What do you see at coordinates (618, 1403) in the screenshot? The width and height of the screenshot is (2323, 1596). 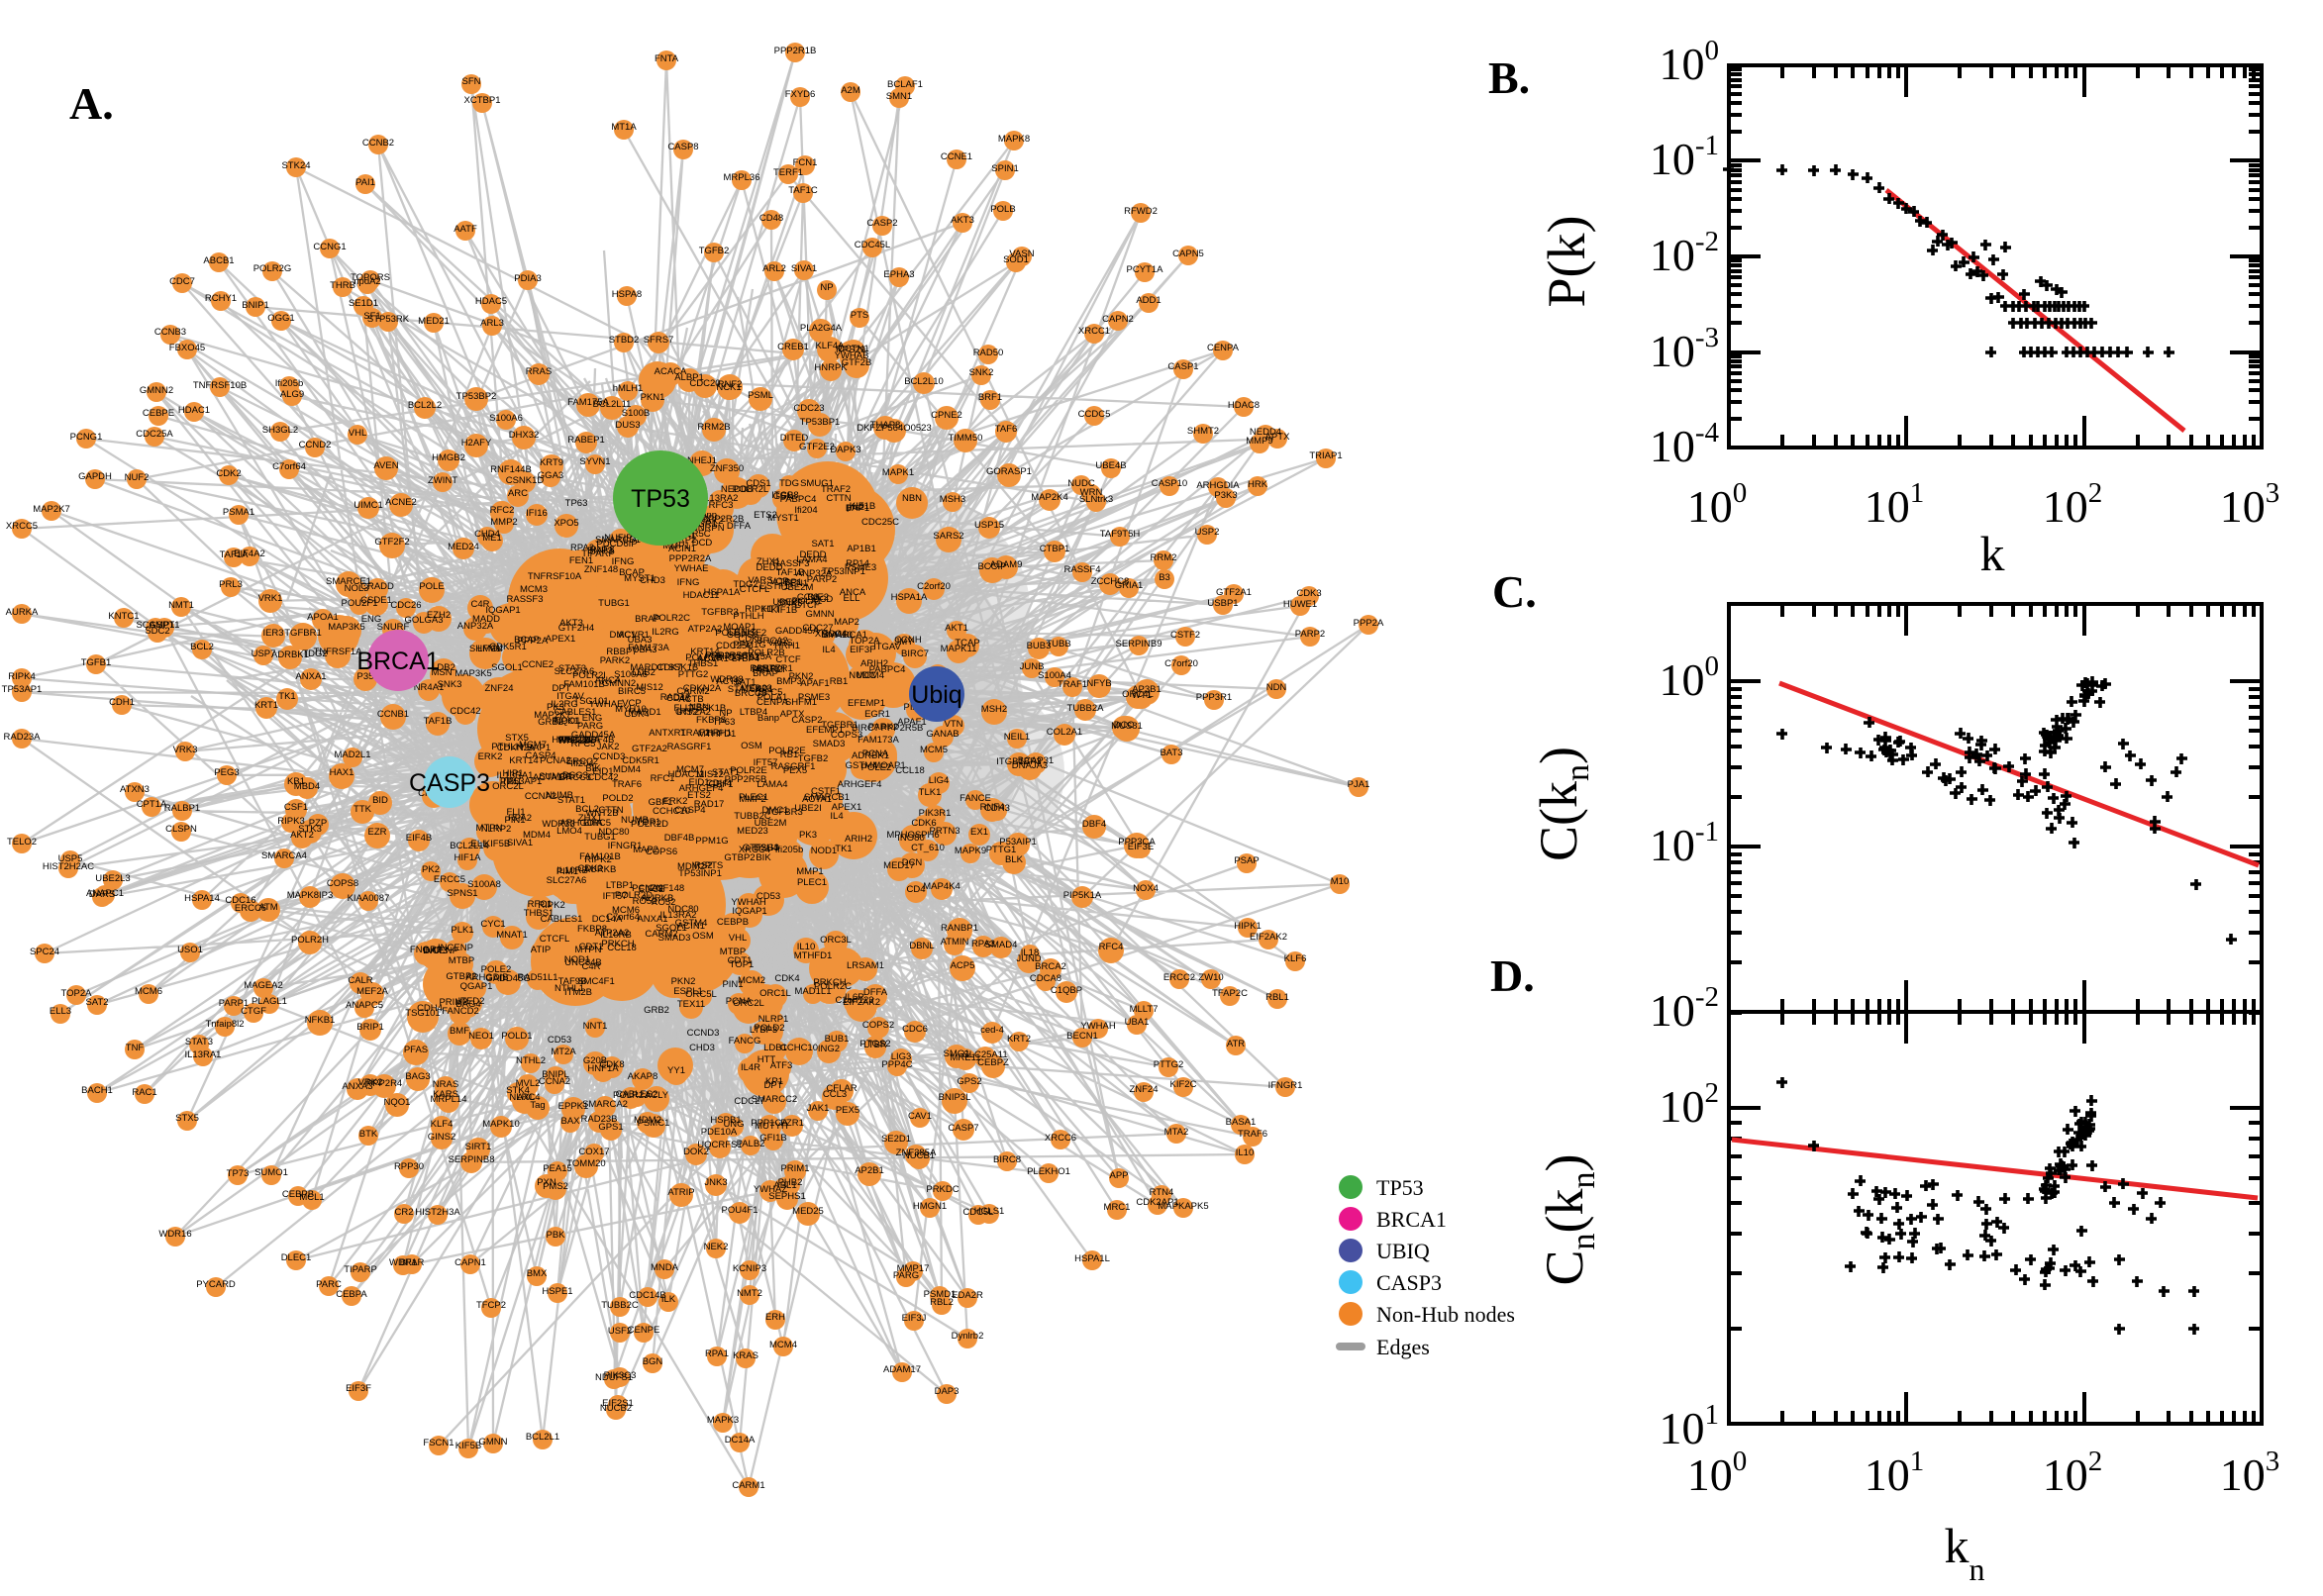 I see `svg-text: EIF2S1` at bounding box center [618, 1403].